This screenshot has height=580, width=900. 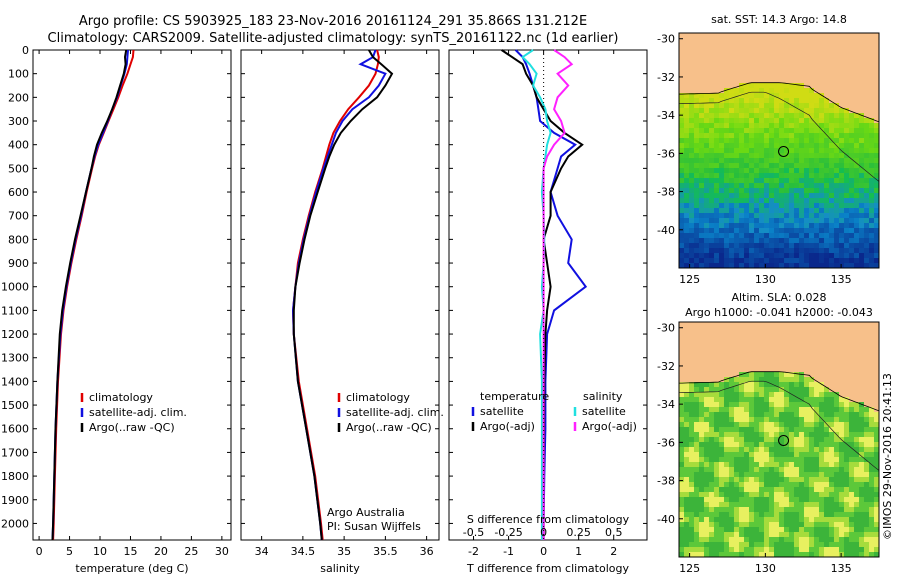 I want to click on y-tick-label: 1400, so click(x=15, y=381).